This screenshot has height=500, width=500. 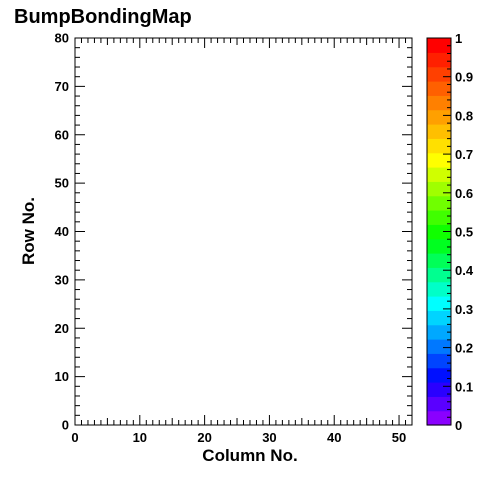 What do you see at coordinates (103, 17) in the screenshot?
I see `chart-title: BumpBondingMap` at bounding box center [103, 17].